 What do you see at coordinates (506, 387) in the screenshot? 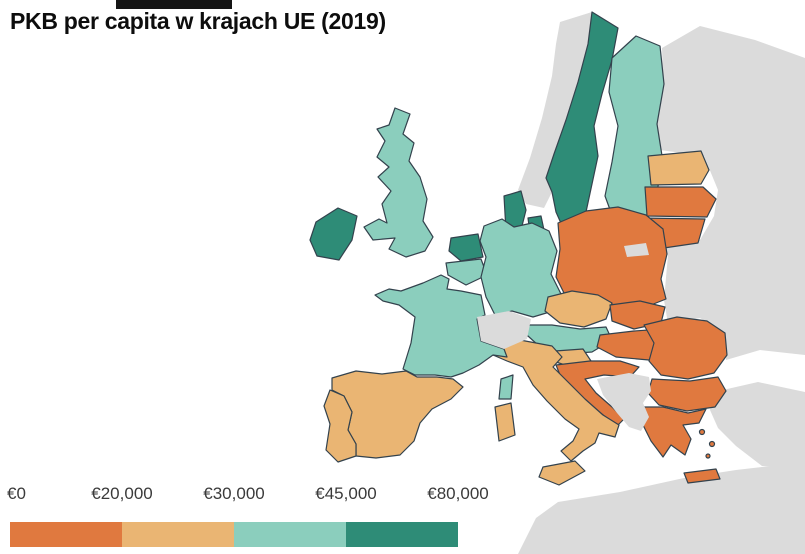
I see `country-france-corsica` at bounding box center [506, 387].